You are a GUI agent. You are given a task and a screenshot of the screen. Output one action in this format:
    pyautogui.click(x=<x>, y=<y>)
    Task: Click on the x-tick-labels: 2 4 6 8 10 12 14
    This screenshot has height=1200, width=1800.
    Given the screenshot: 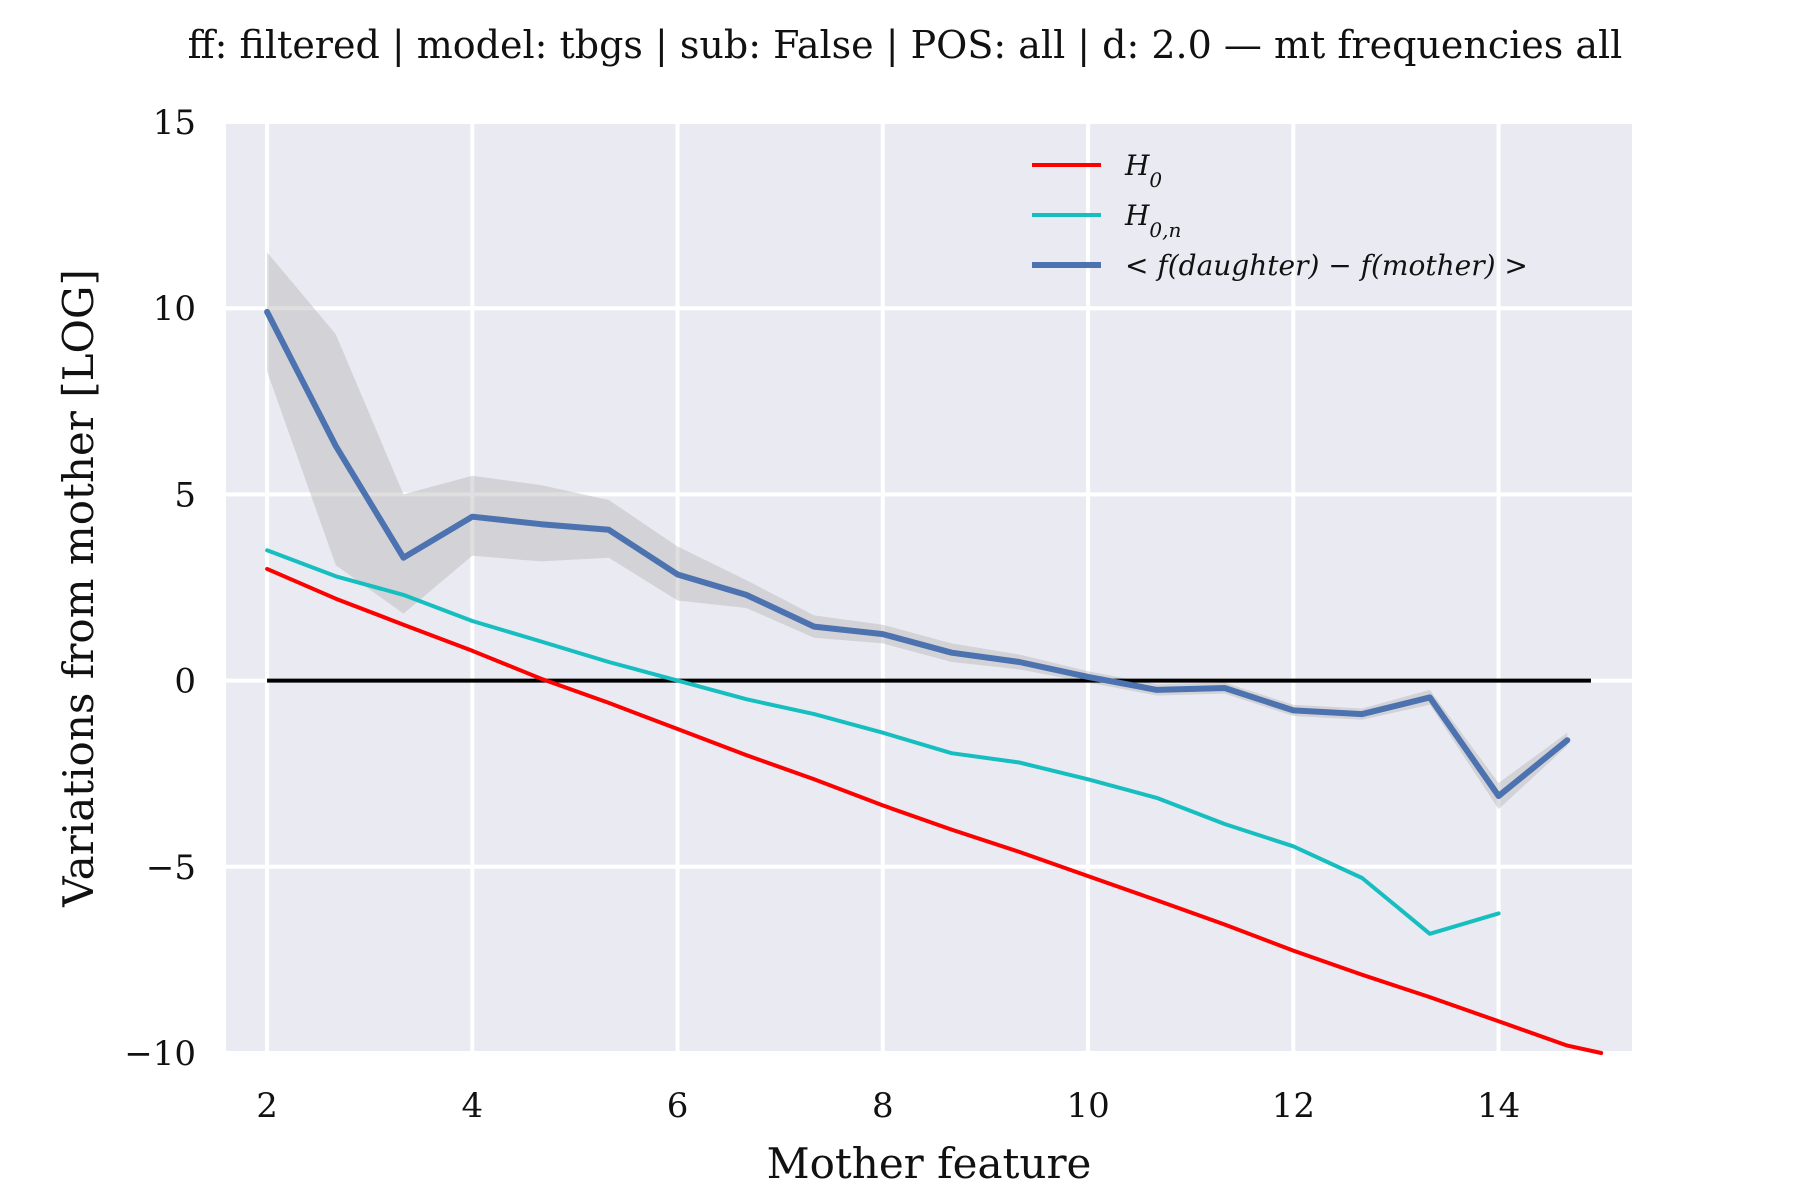 What is the action you would take?
    pyautogui.click(x=888, y=1106)
    